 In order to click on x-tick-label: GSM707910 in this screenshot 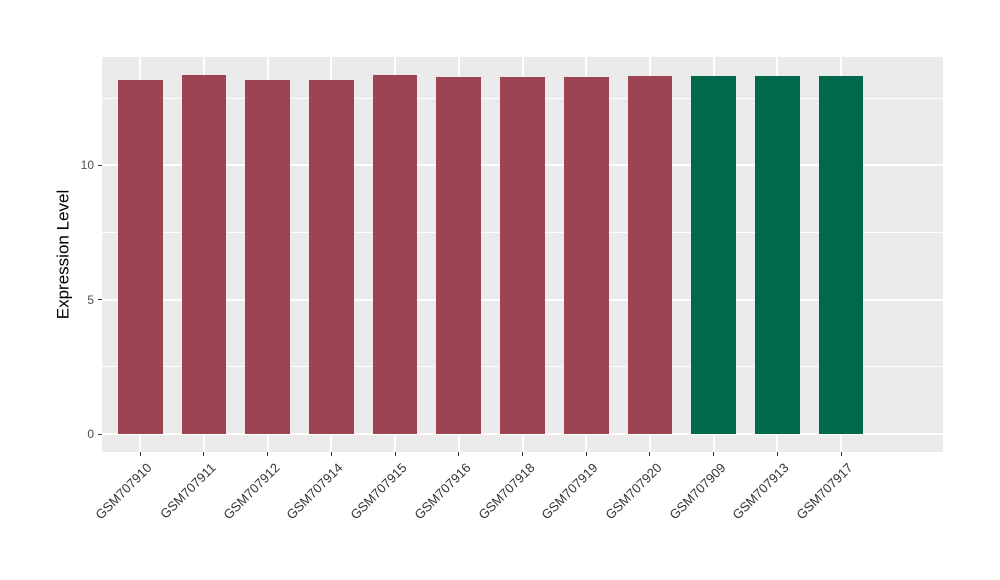, I will do `click(123, 491)`.